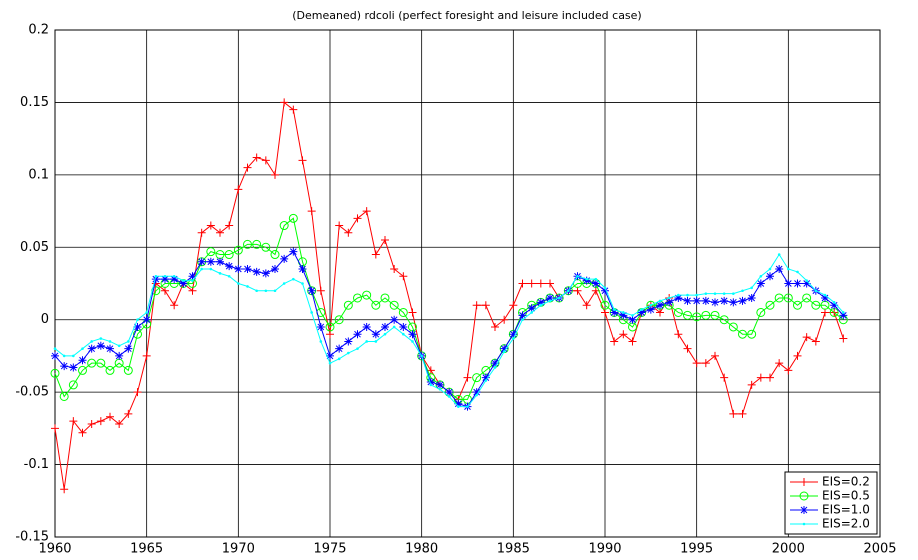 Image resolution: width=918 pixels, height=560 pixels. Describe the element at coordinates (34, 247) in the screenshot. I see `y-tick-label: 0.05` at that location.